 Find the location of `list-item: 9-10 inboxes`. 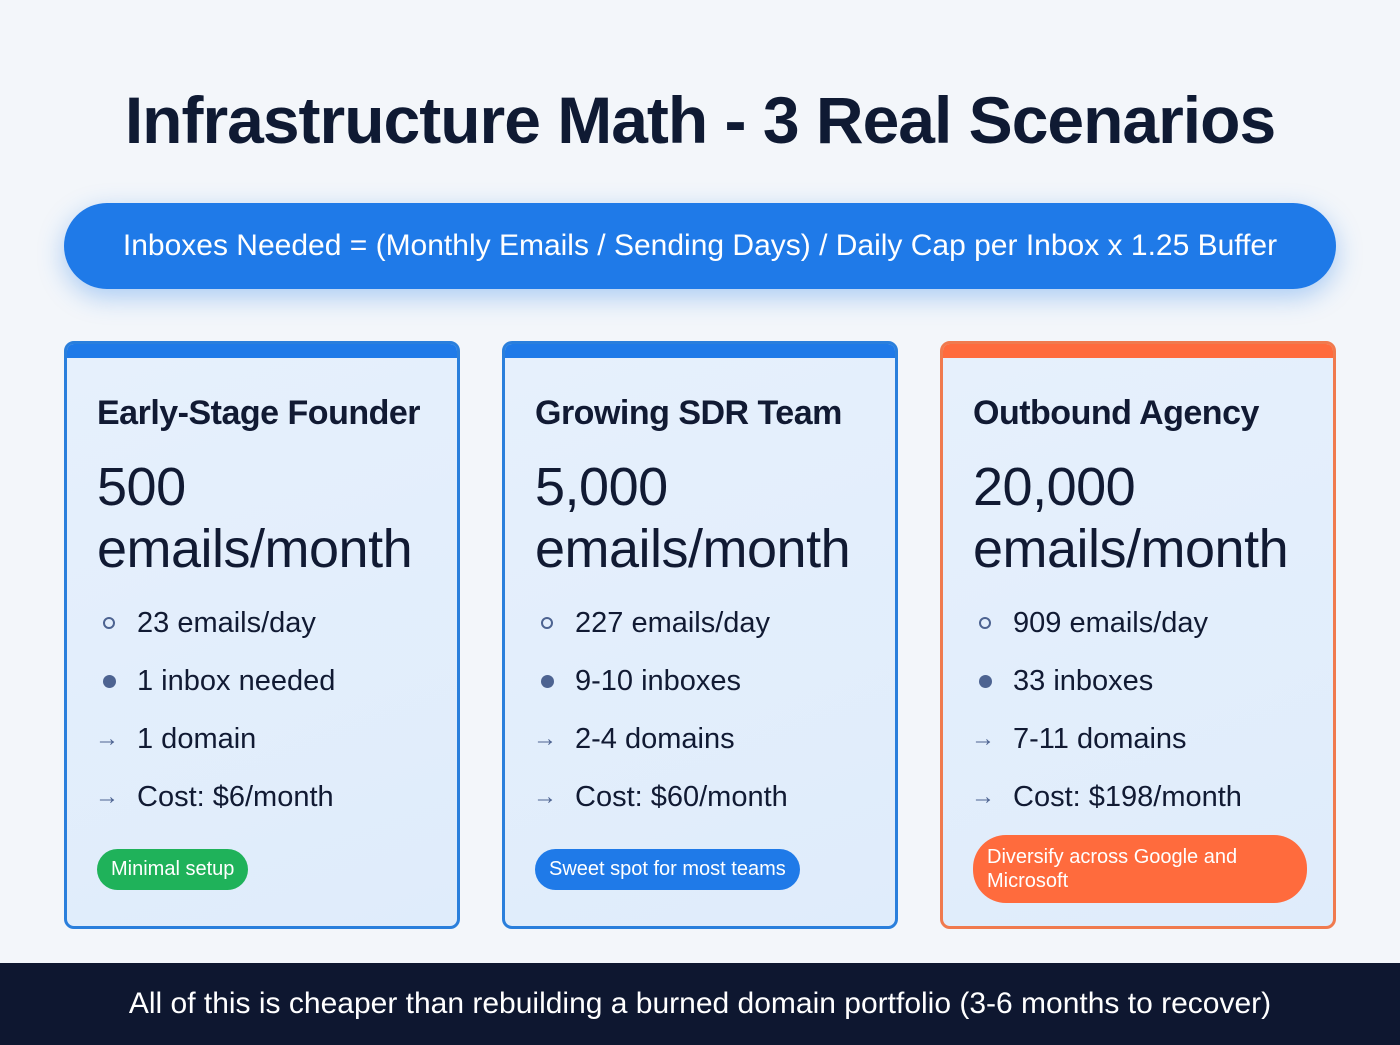

list-item: 9-10 inboxes is located at coordinates (660, 681).